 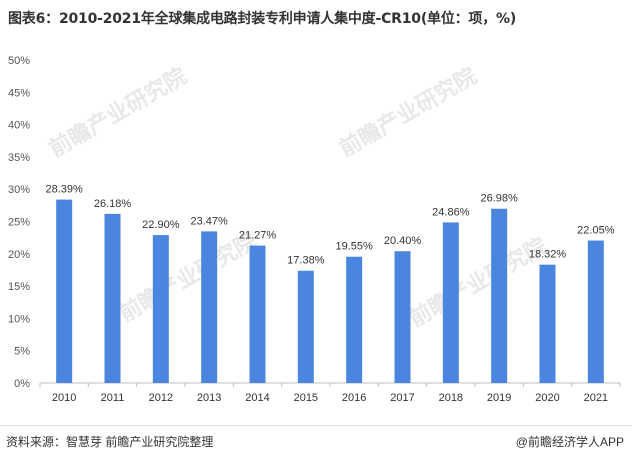 What do you see at coordinates (19, 190) in the screenshot?
I see `y-tick-label: 30%` at bounding box center [19, 190].